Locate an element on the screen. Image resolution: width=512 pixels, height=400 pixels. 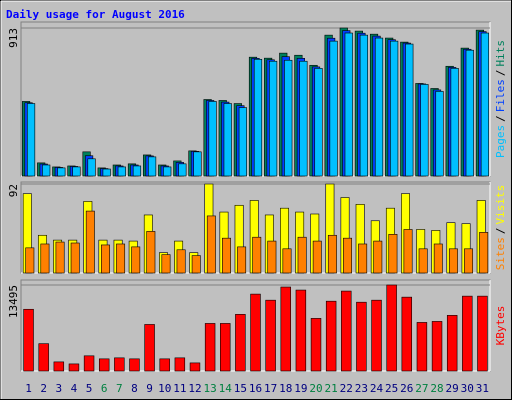
x-tick-label: 29 is located at coordinates (452, 388).